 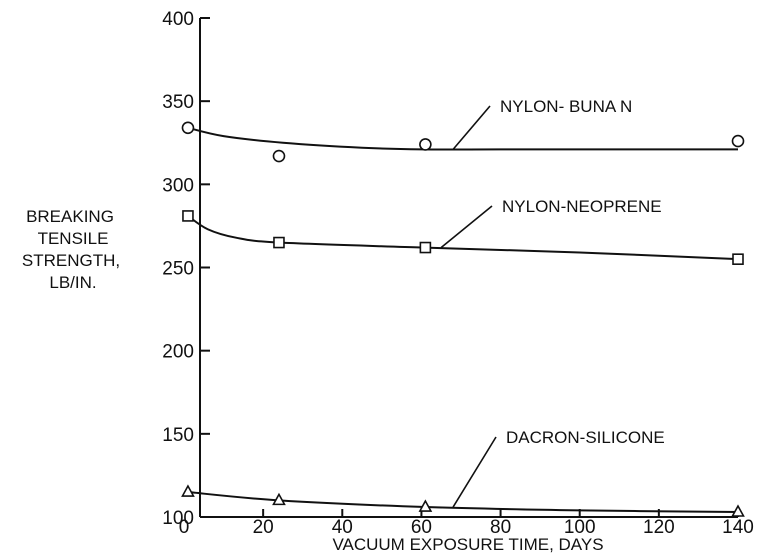 I want to click on y-axis-title-line-1: BREAKING, so click(x=70, y=216).